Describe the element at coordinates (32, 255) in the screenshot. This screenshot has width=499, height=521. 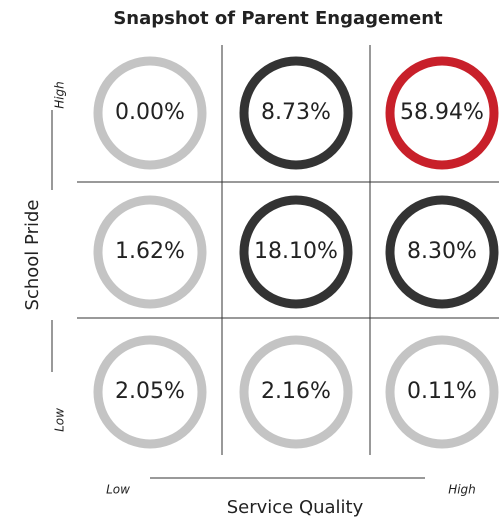
I see `y-axis-label: School Pride` at that location.